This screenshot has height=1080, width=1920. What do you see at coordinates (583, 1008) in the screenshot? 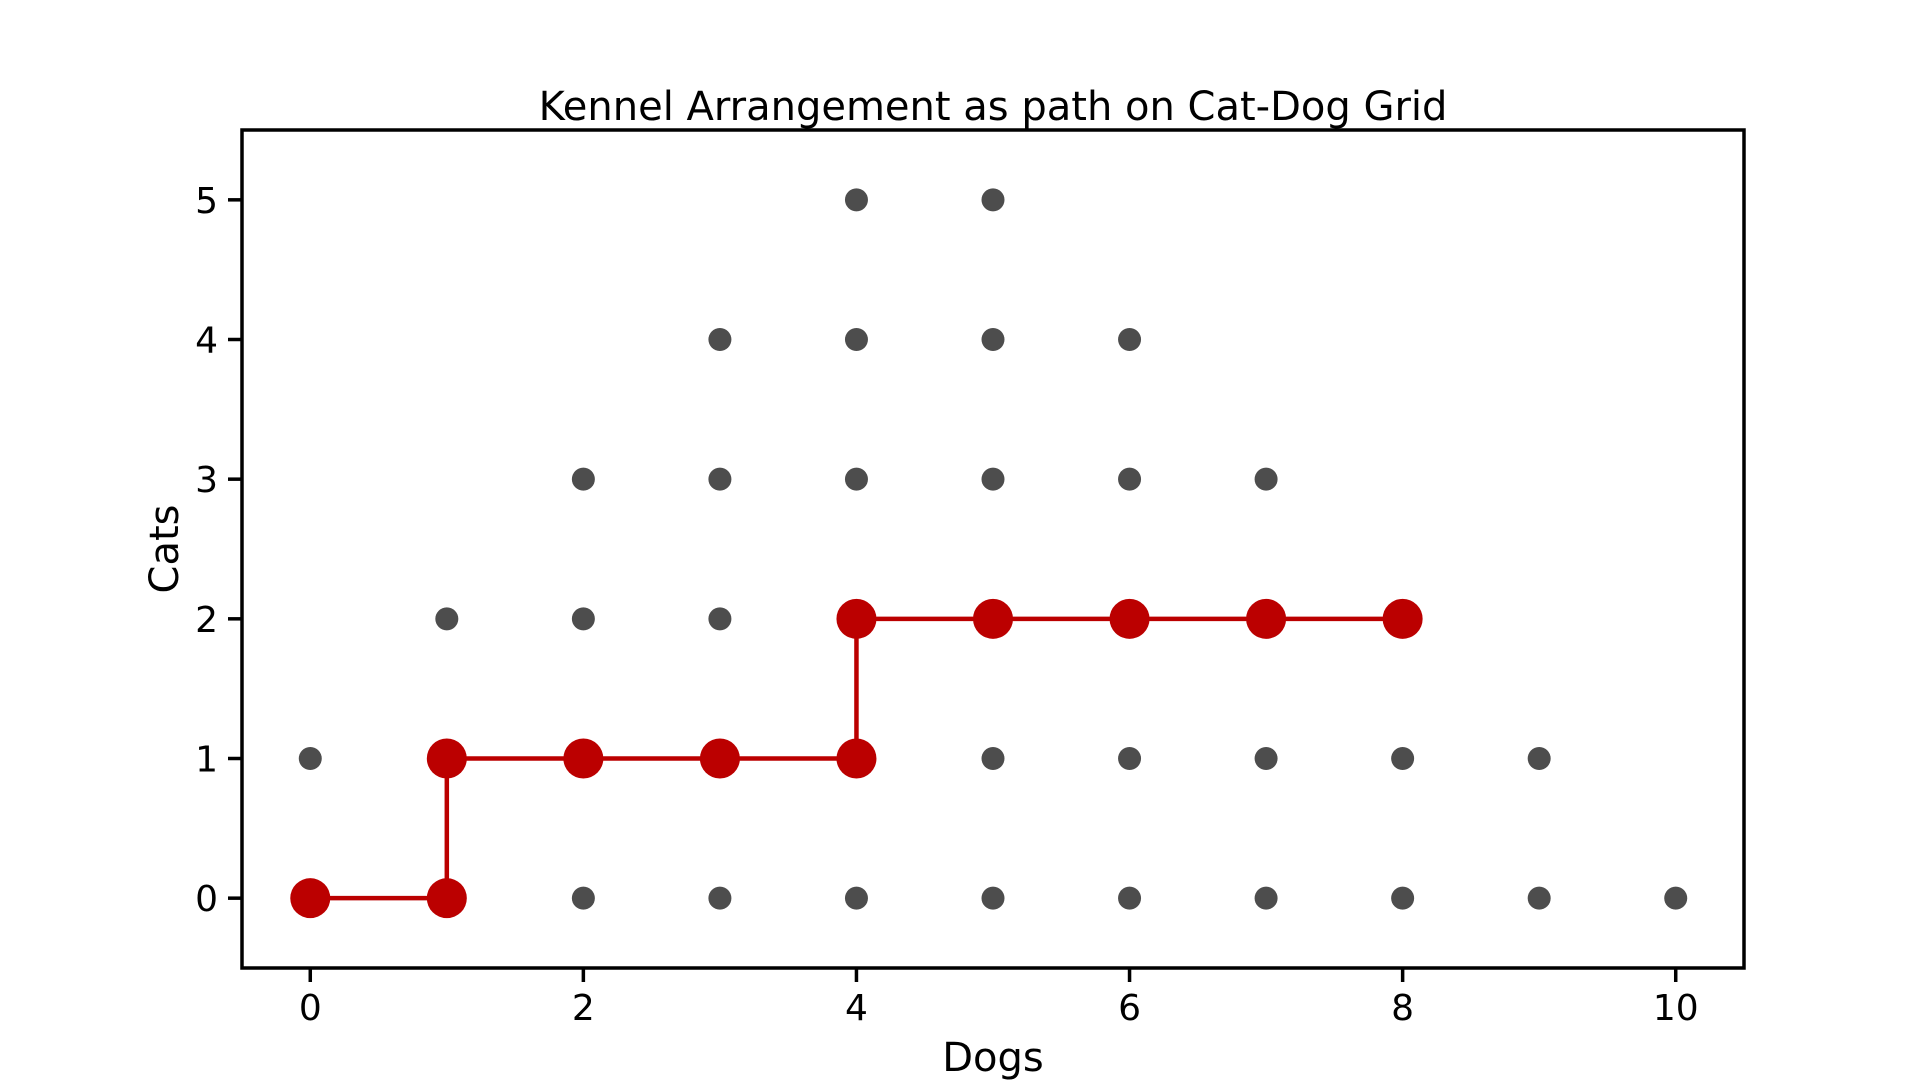
I see `x-tick-label: 2` at bounding box center [583, 1008].